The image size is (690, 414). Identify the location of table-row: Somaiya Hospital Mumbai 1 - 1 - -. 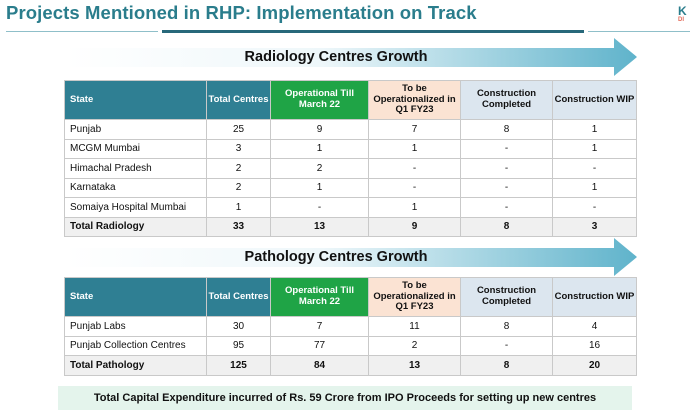
(350, 207).